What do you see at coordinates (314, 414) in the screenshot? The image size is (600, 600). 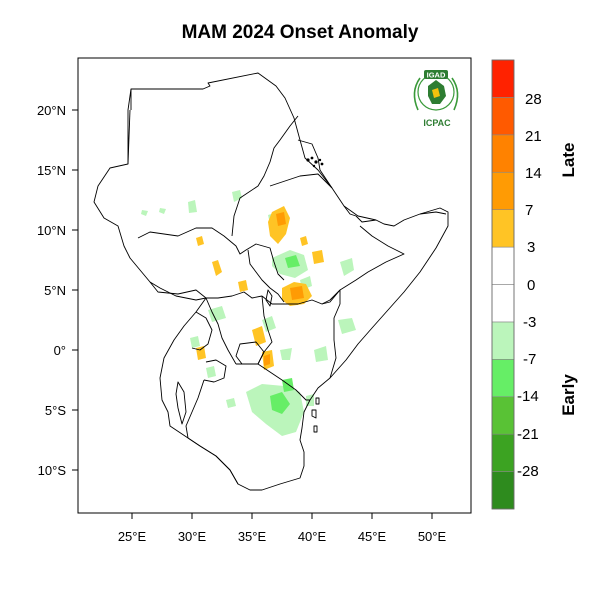 I see `island-zanzibar` at bounding box center [314, 414].